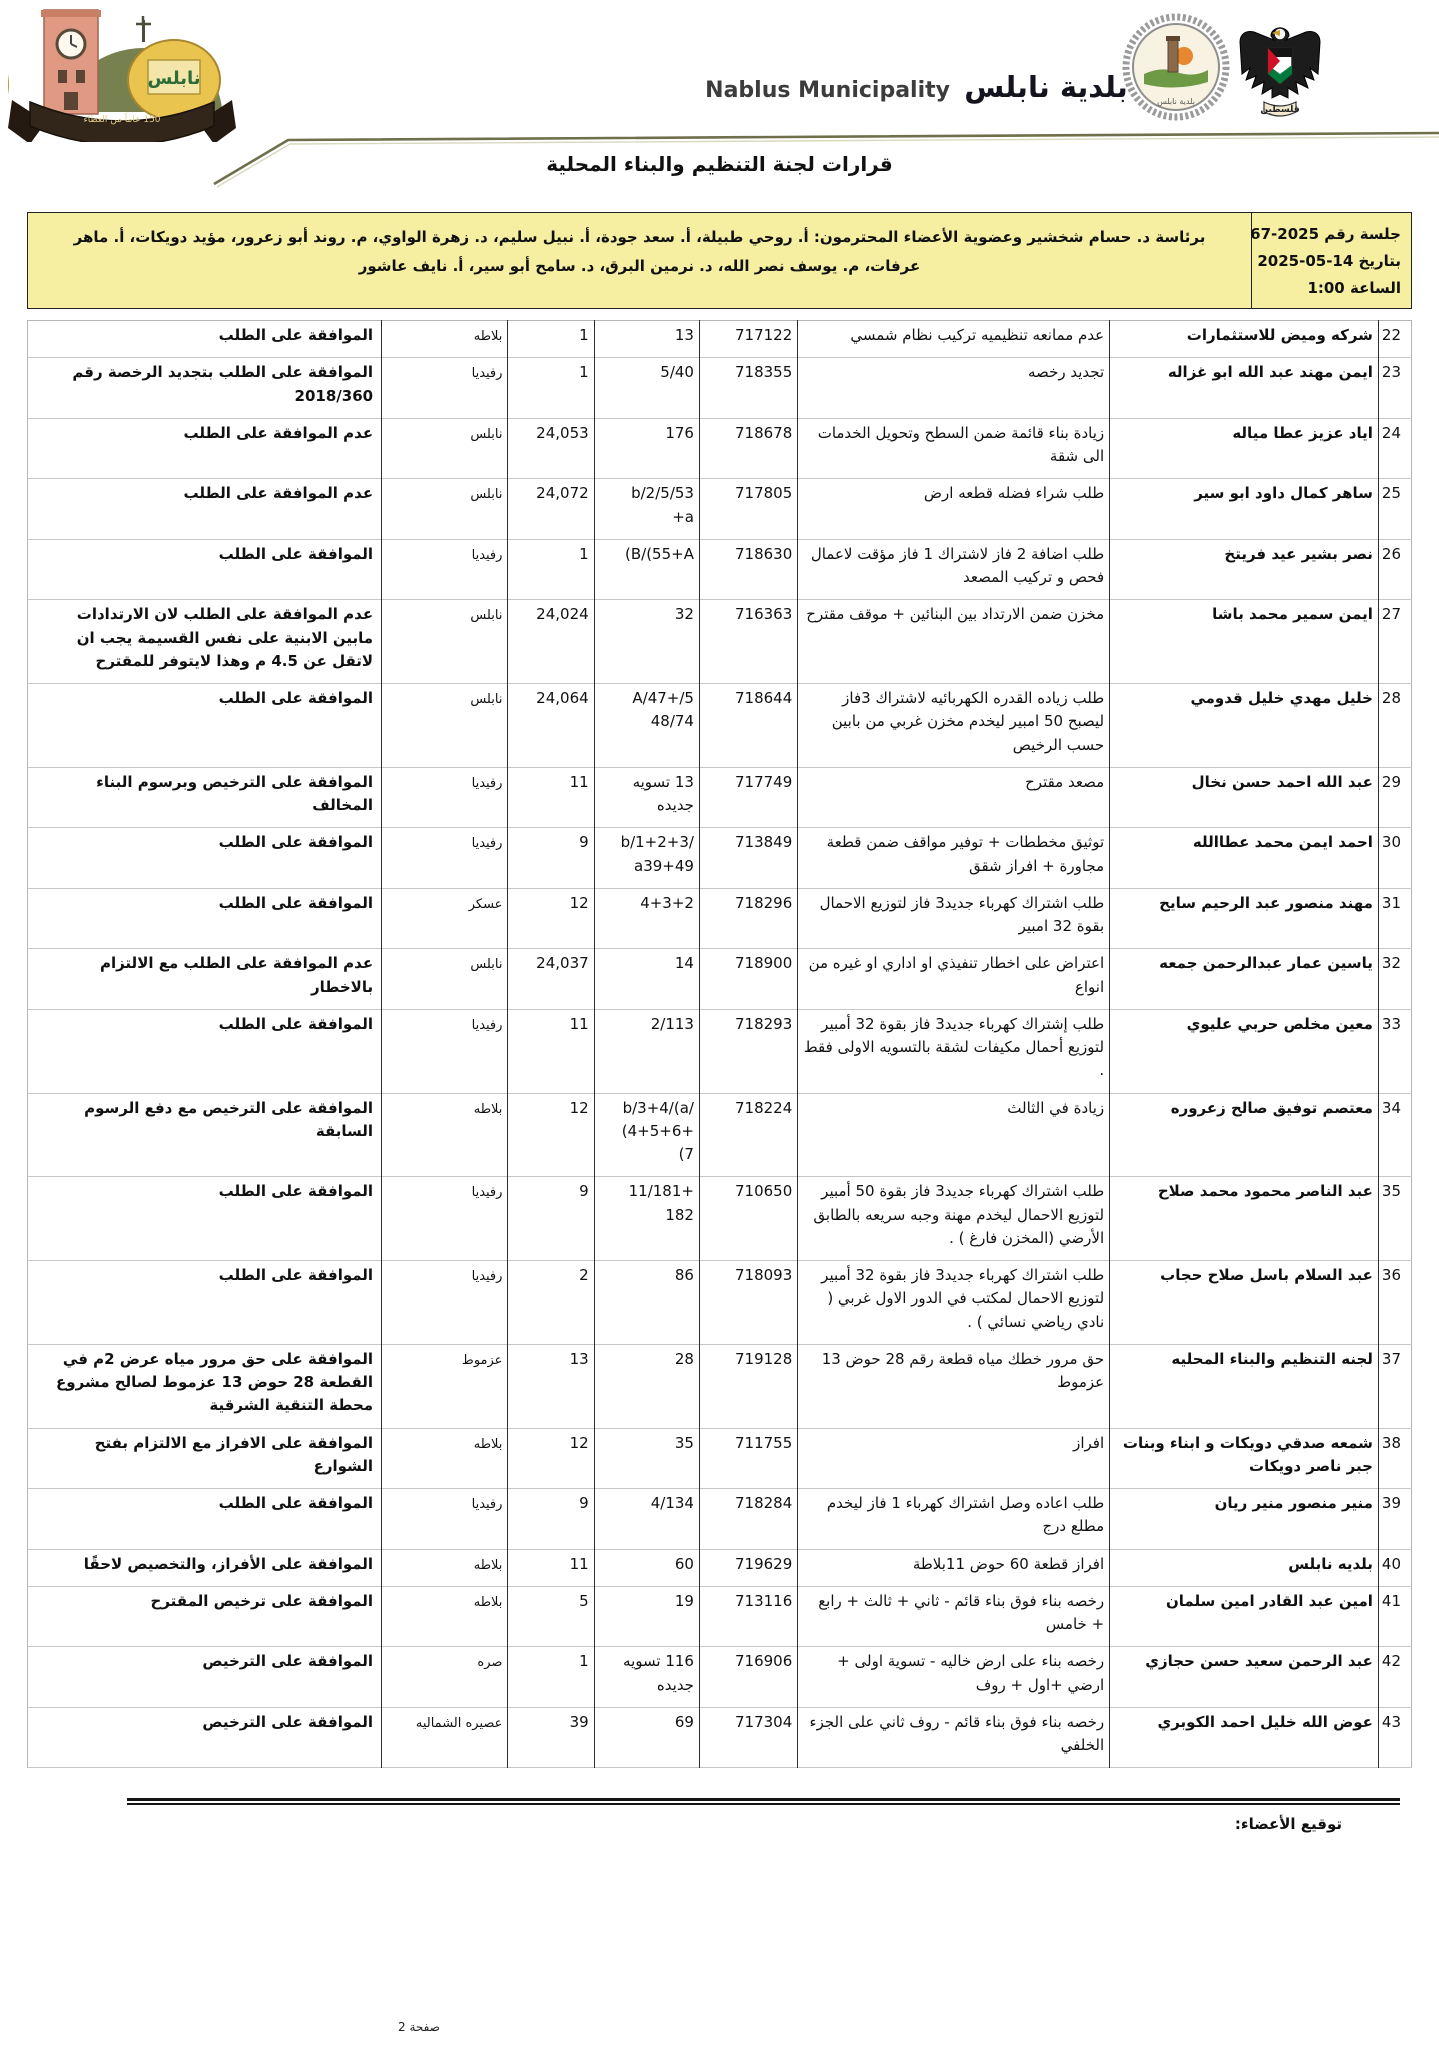 The image size is (1439, 2048). What do you see at coordinates (647, 1051) in the screenshot?
I see `plot-cell: 2/113` at bounding box center [647, 1051].